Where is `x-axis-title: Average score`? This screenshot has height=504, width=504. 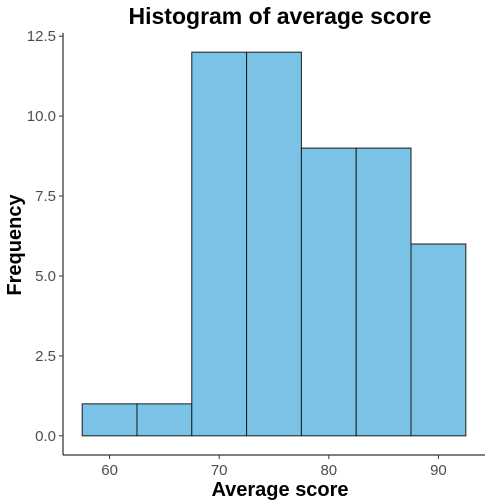
x-axis-title: Average score is located at coordinates (279, 490).